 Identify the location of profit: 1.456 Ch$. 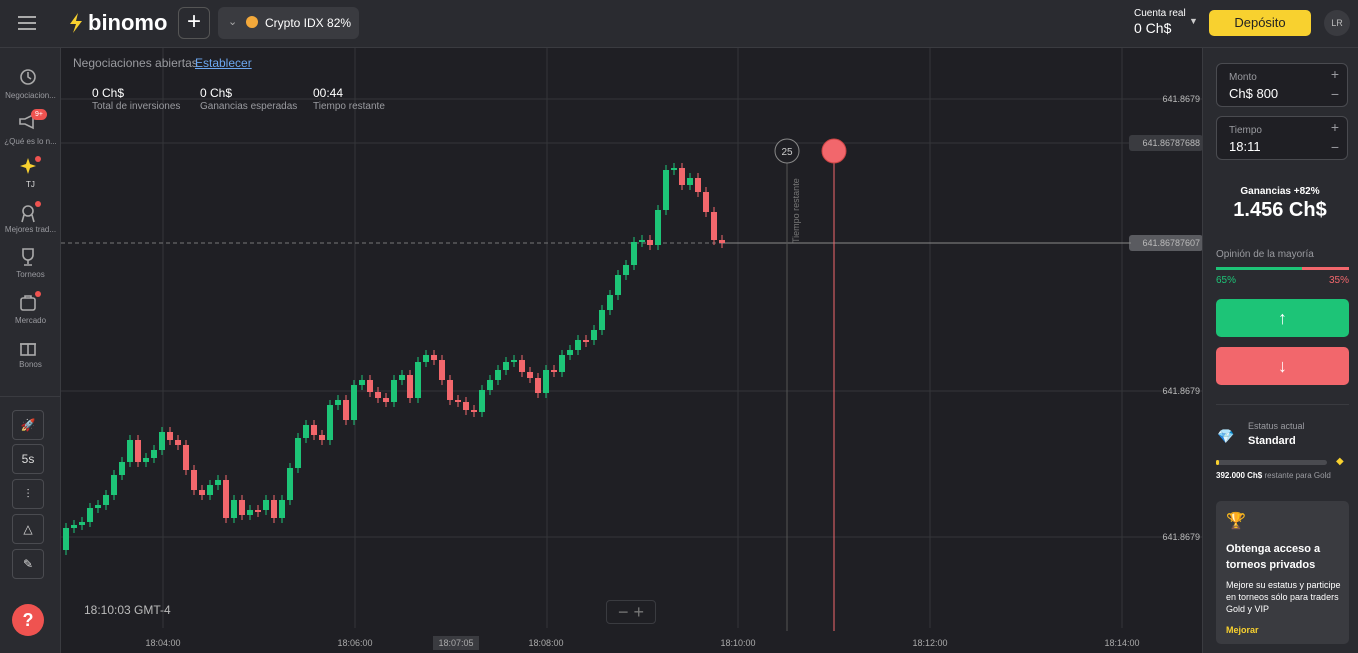
(1280, 210).